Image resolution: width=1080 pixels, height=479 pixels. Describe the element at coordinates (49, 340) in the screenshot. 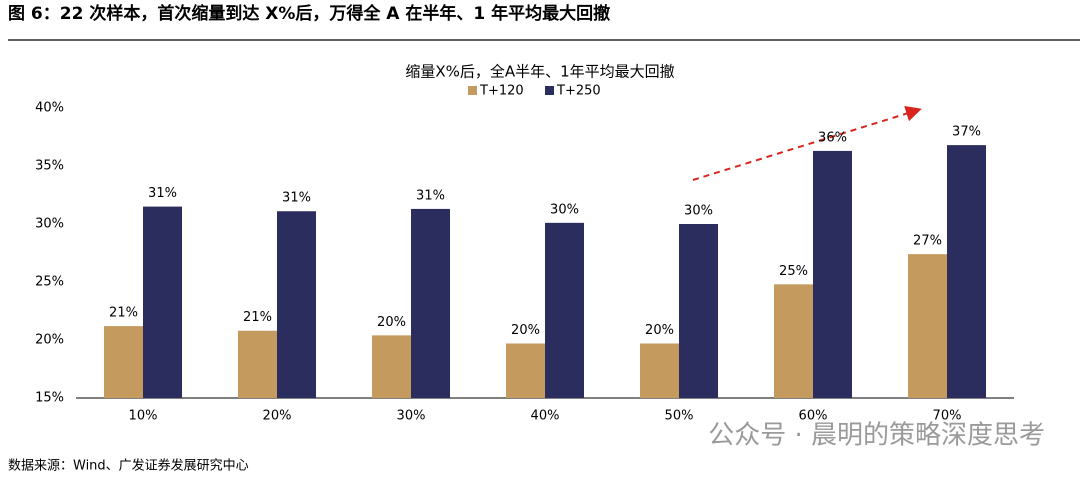

I see `y-tick-label: 20%` at that location.